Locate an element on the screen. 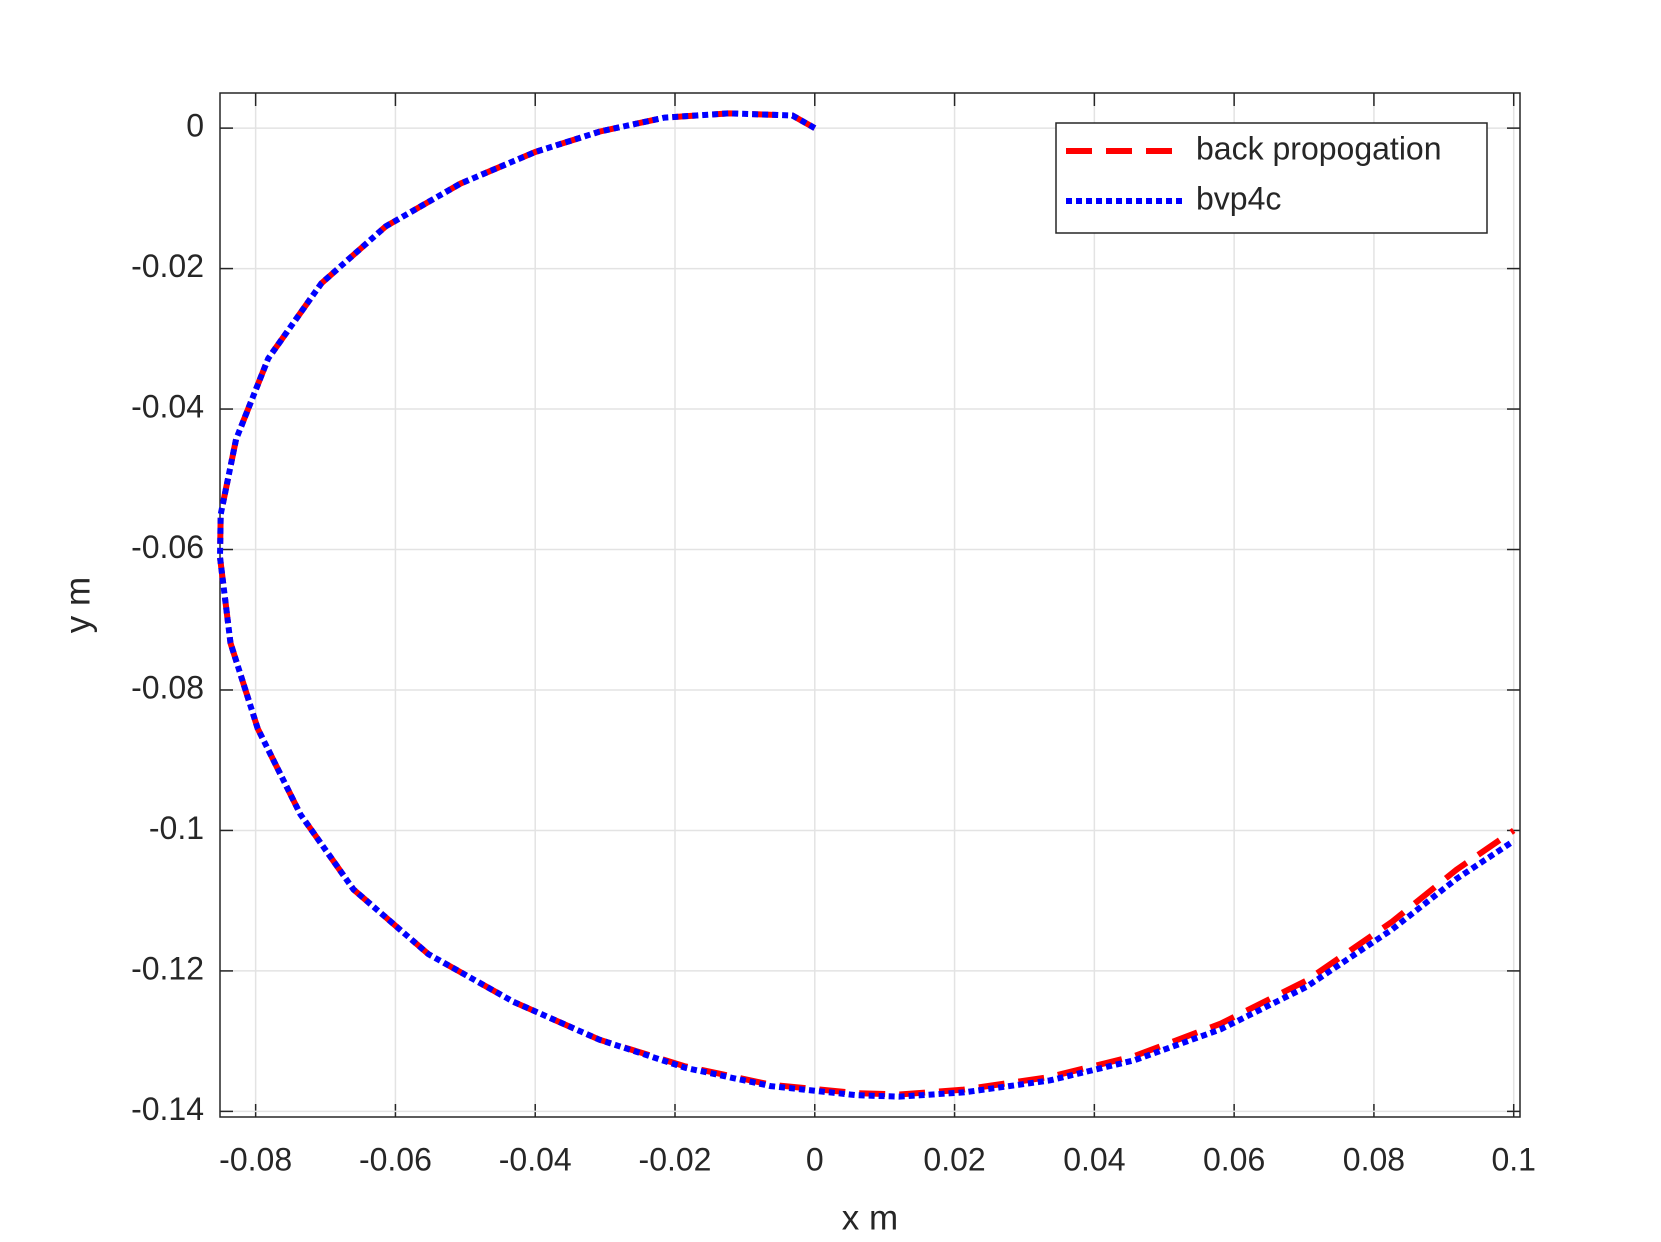  x-tick-label: 0 is located at coordinates (815, 1159).